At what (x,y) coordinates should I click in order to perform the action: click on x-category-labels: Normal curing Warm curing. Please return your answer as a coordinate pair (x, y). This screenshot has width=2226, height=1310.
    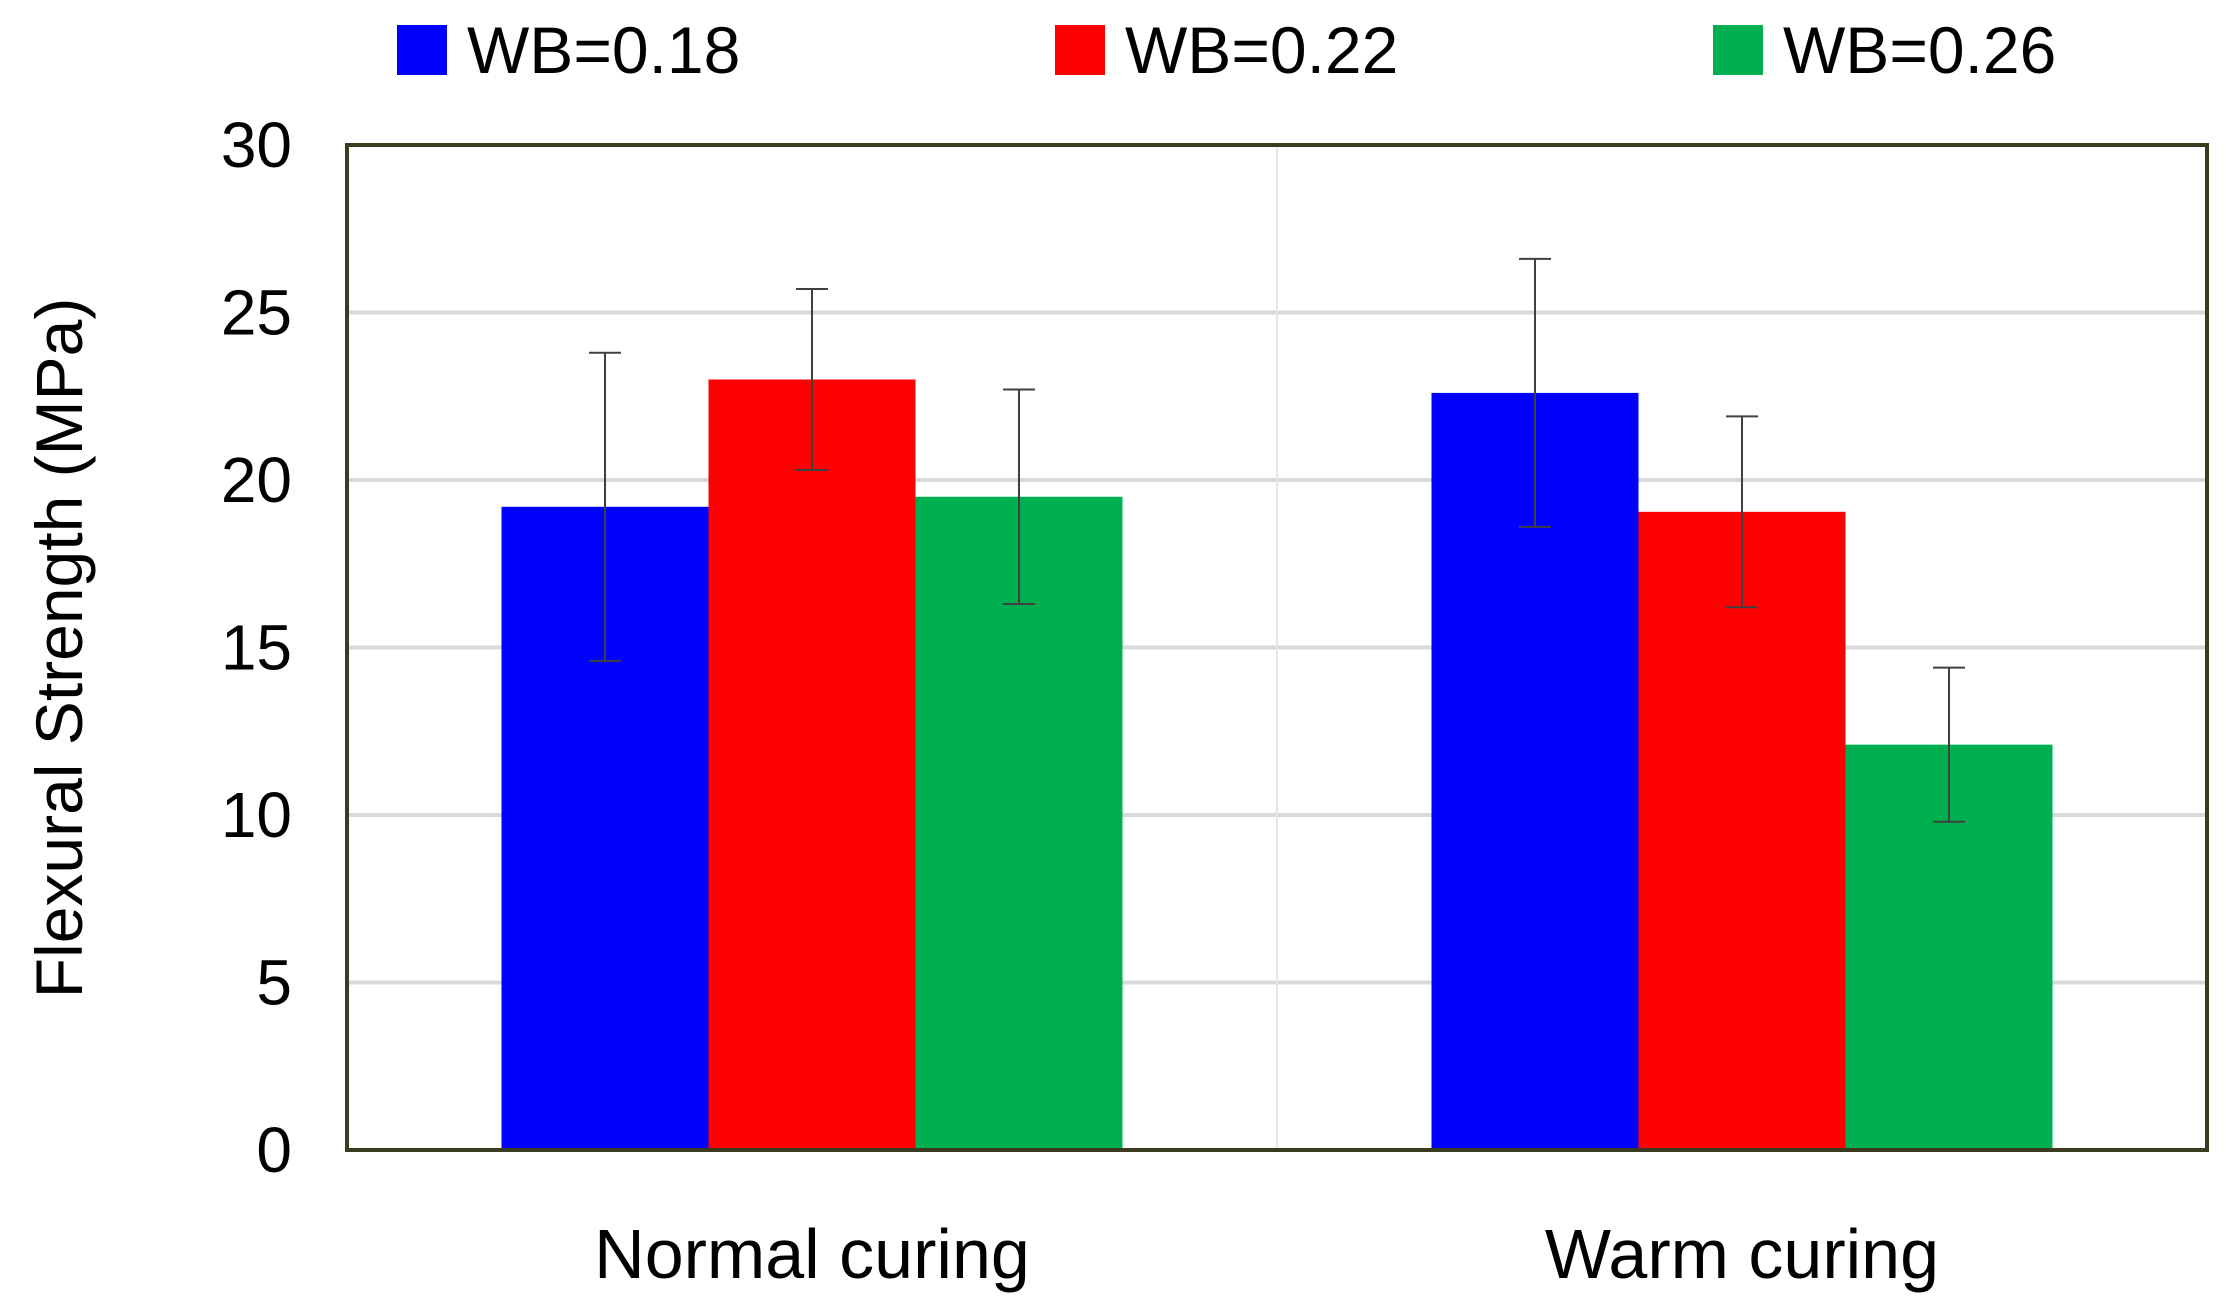
    Looking at the image, I should click on (1266, 1254).